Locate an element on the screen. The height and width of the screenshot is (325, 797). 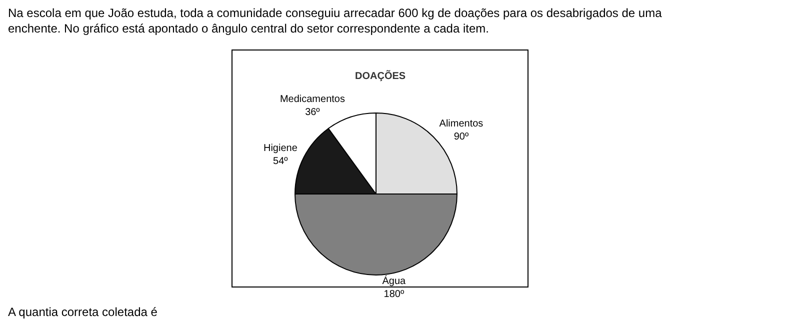
text: Na escola em que João estuda, toda a comunidade conseguiu arrecadar 600 kg de doações para os desabrigados de uma enchente. No gráfico está apontado o ângulo central do setor correspondente a cada item. is located at coordinates (335, 21).